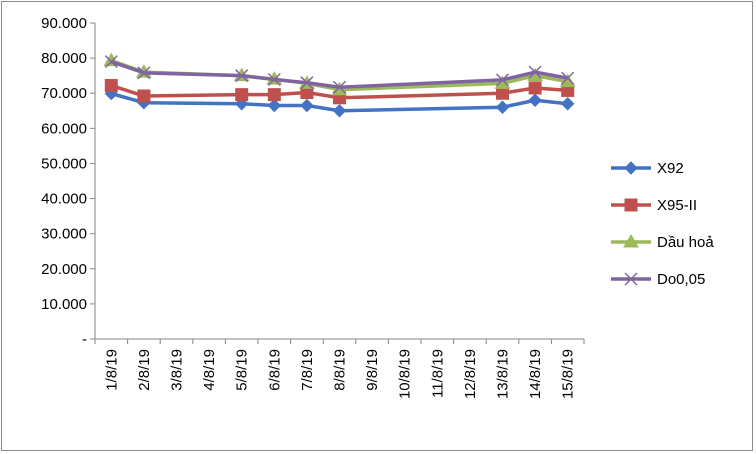 This screenshot has height=454, width=756. I want to click on x-tick-label: 15/8/19, so click(568, 374).